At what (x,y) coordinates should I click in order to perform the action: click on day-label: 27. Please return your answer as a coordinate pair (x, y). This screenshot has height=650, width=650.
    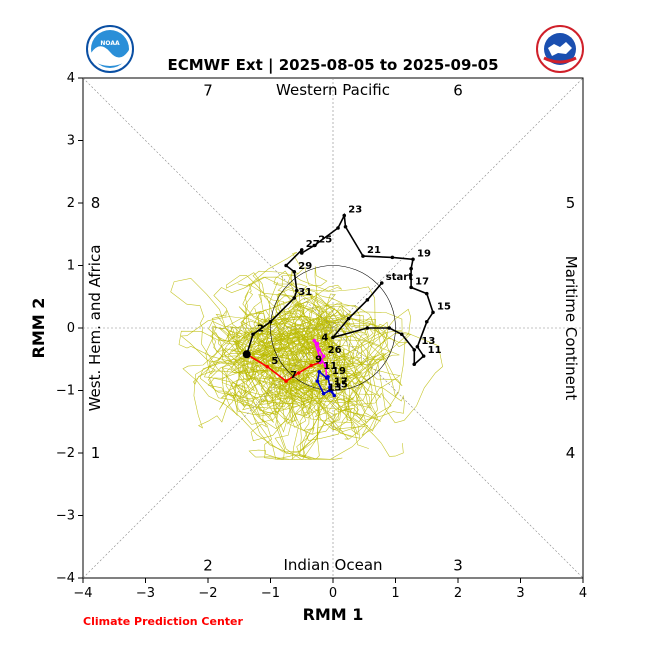
    Looking at the image, I should click on (313, 244).